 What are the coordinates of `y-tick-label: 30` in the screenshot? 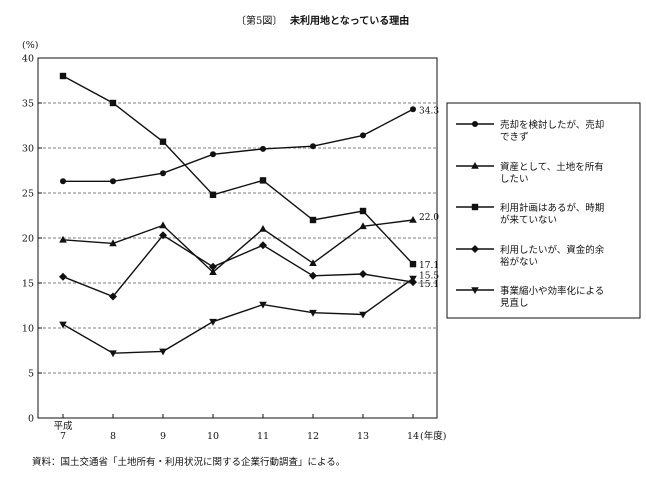 It's located at (28, 149).